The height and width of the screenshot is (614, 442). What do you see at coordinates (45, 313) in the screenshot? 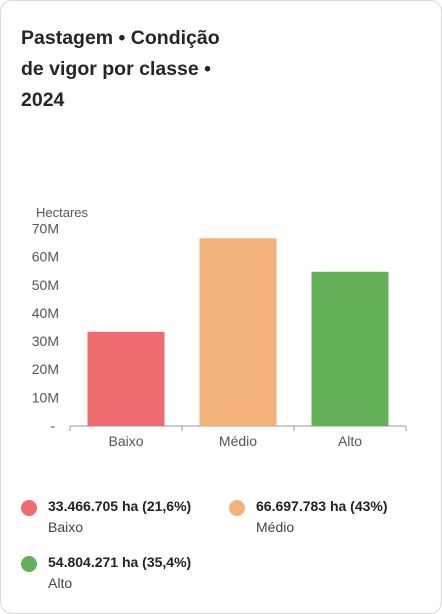
I see `y-tick-label: 40M` at bounding box center [45, 313].